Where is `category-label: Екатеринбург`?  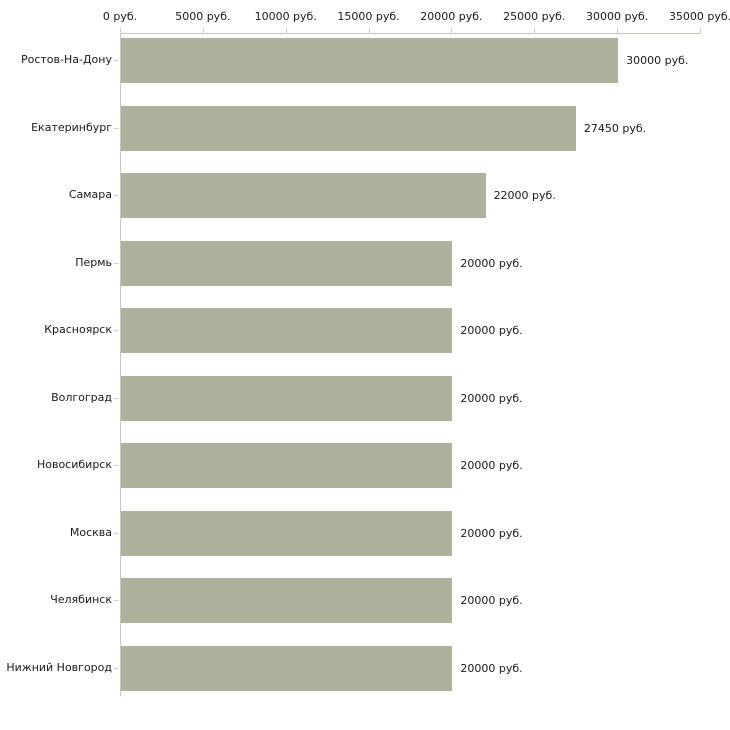 category-label: Екатеринбург is located at coordinates (71, 127).